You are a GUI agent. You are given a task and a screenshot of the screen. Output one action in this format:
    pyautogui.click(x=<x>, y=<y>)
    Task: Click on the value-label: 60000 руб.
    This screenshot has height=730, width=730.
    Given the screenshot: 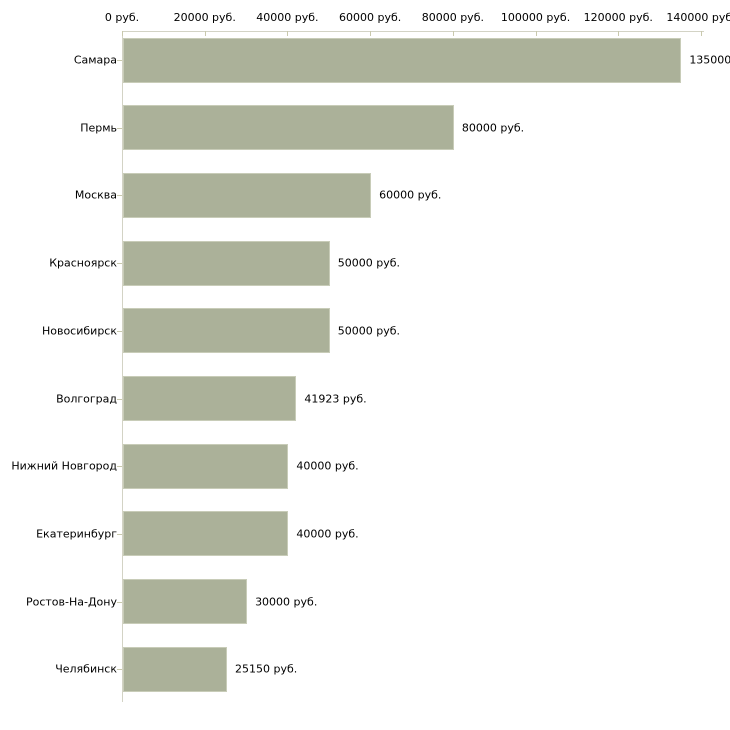 What is the action you would take?
    pyautogui.click(x=410, y=195)
    